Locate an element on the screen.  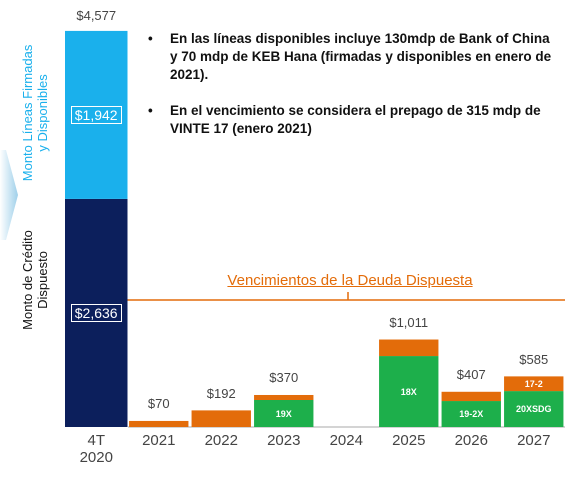
legend-label: Monto de Crédito Dispuesto is located at coordinates (35, 280).